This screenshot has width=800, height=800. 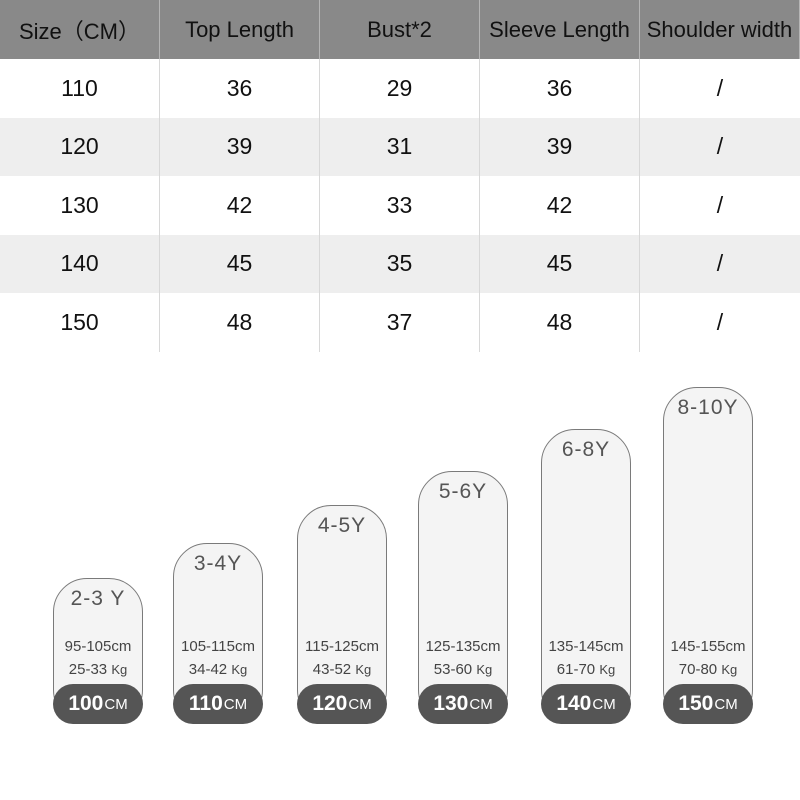 I want to click on cell-top-length: 45, so click(x=240, y=263).